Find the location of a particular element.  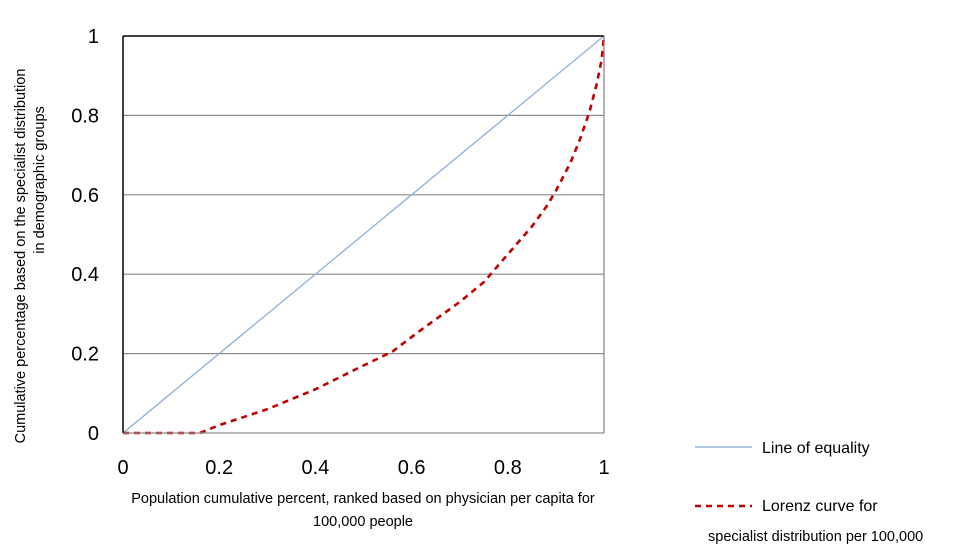

x-tick-label-2: 0.4 is located at coordinates (315, 468).